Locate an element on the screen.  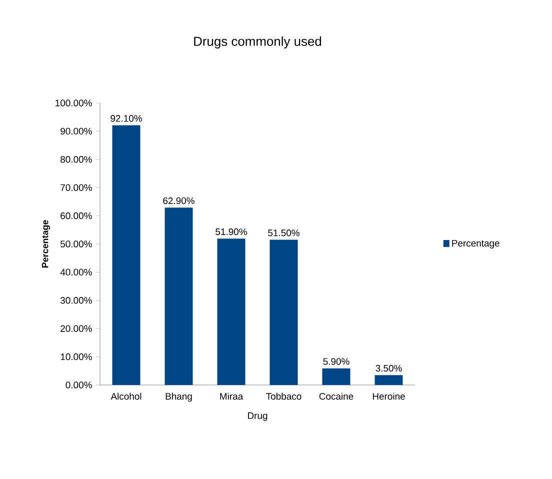
data-label: 51.90% is located at coordinates (231, 232).